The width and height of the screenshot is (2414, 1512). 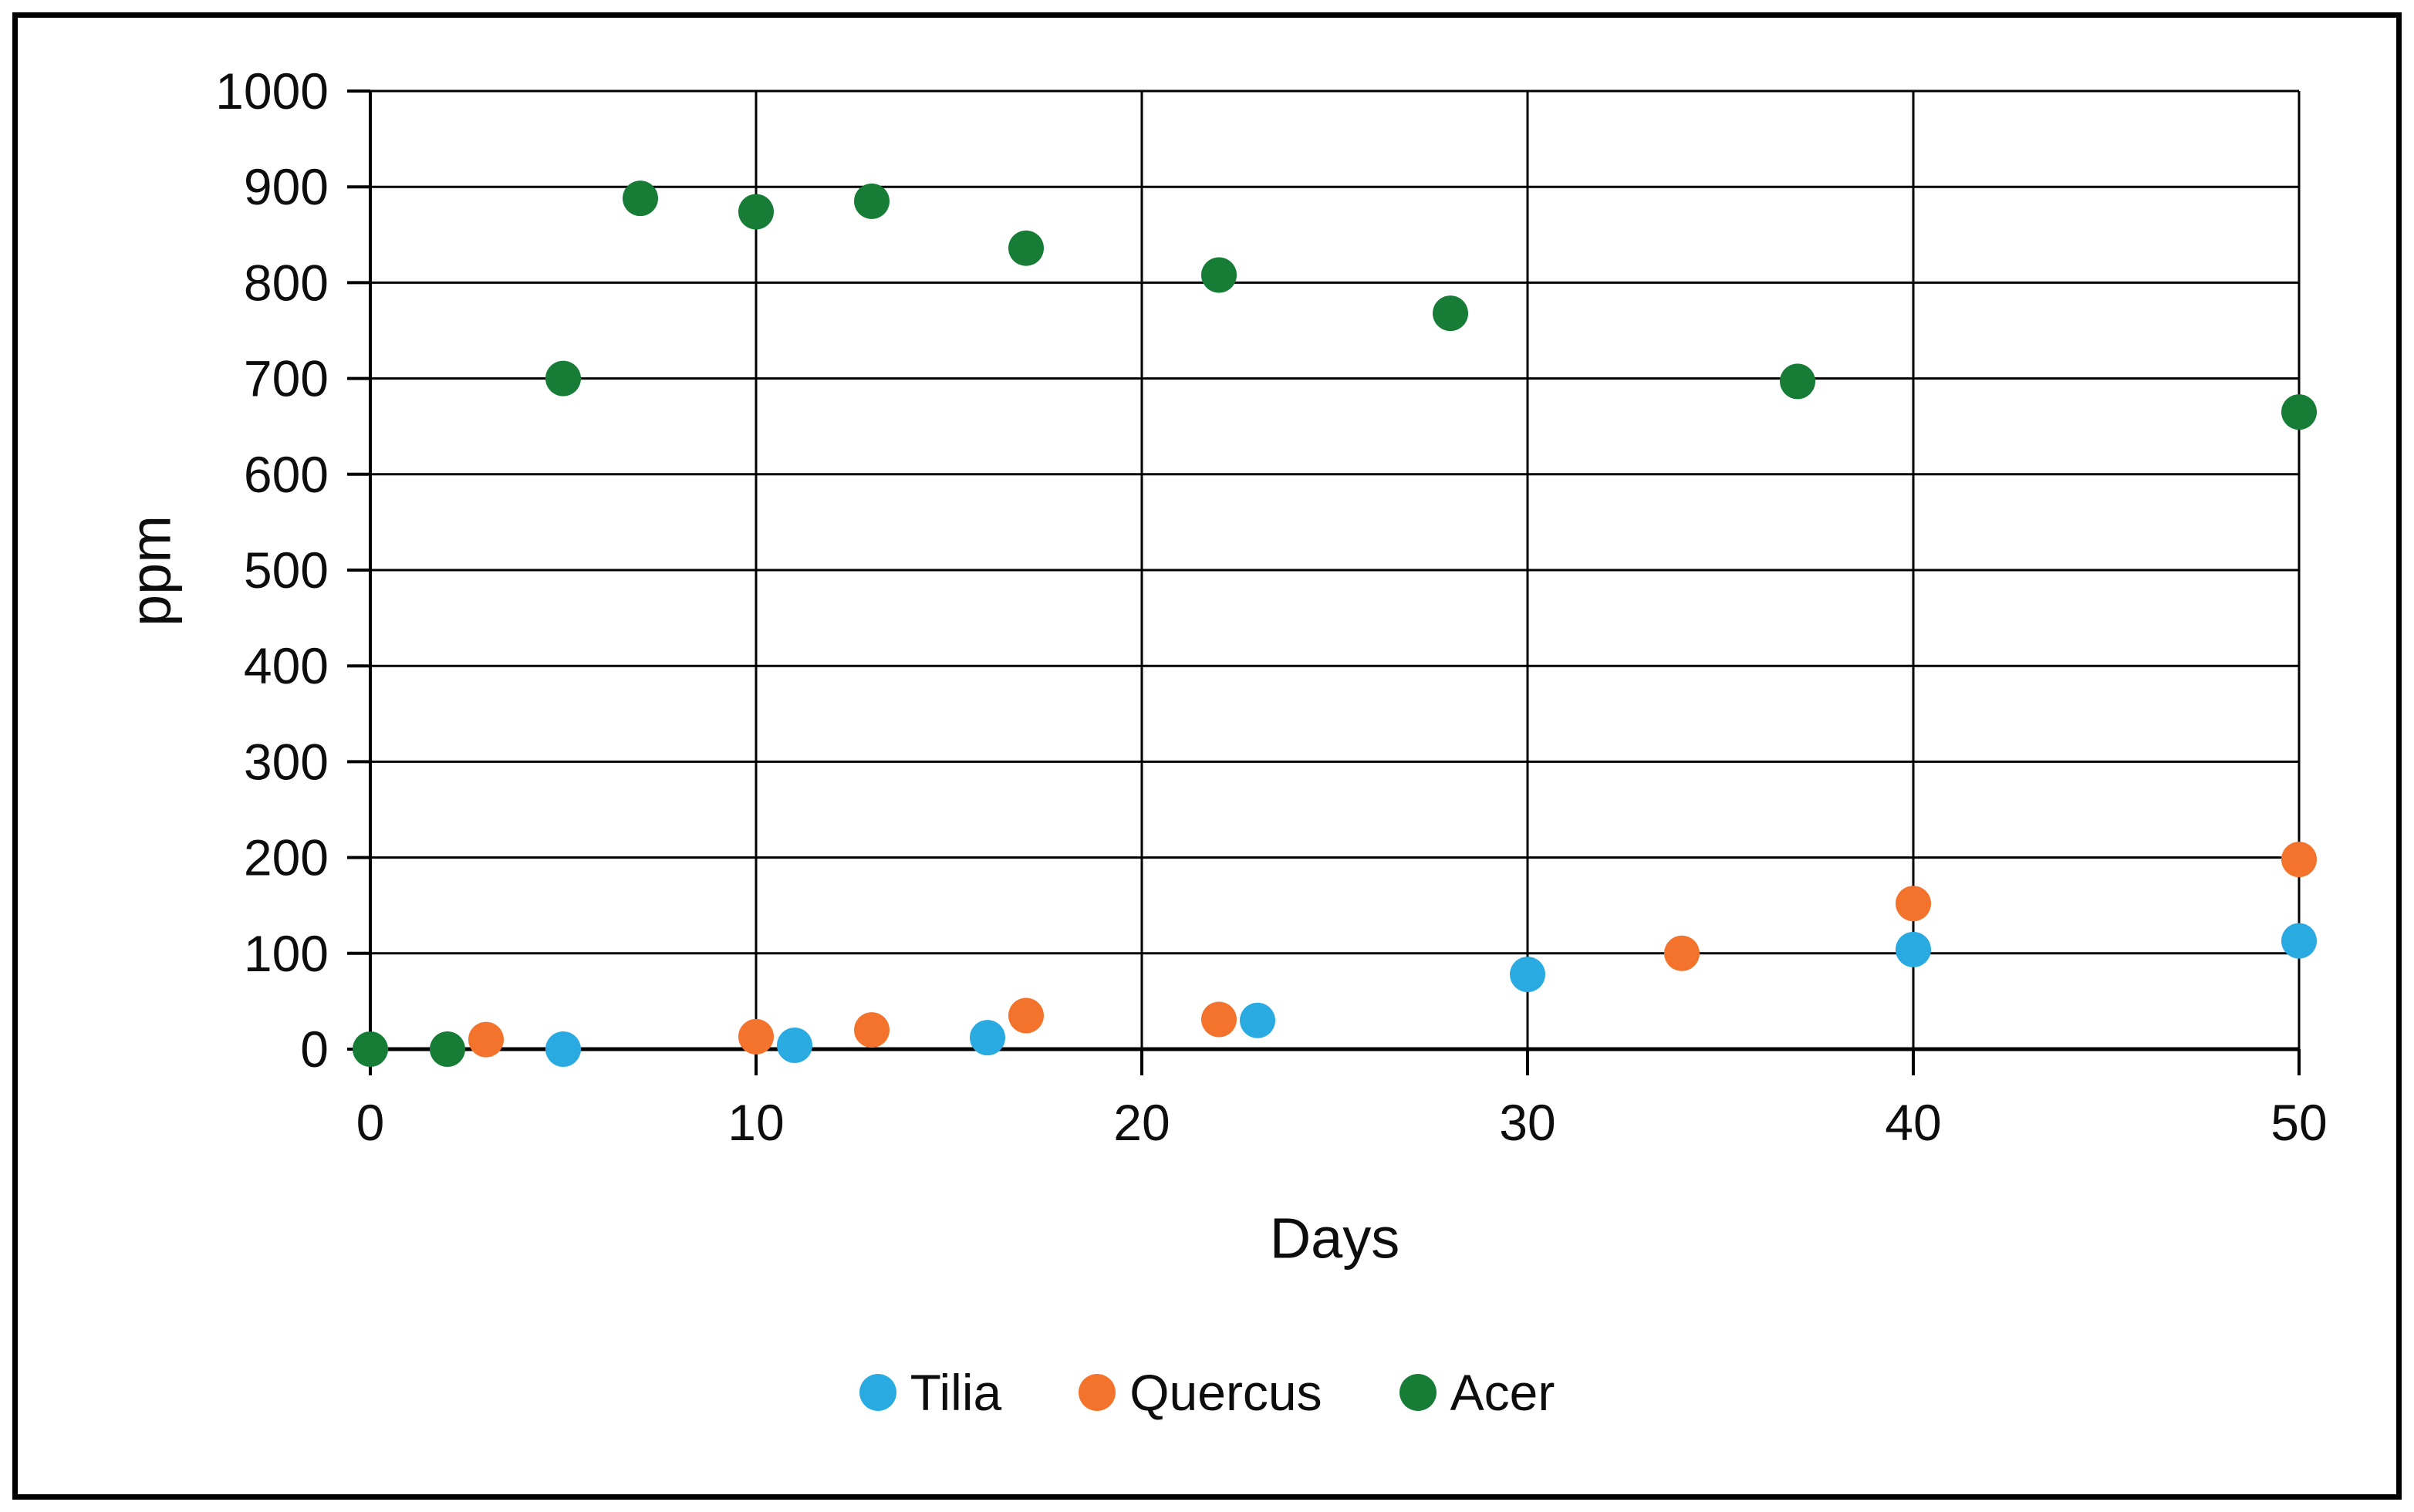 What do you see at coordinates (287, 858) in the screenshot?
I see `y-tick-label: 200` at bounding box center [287, 858].